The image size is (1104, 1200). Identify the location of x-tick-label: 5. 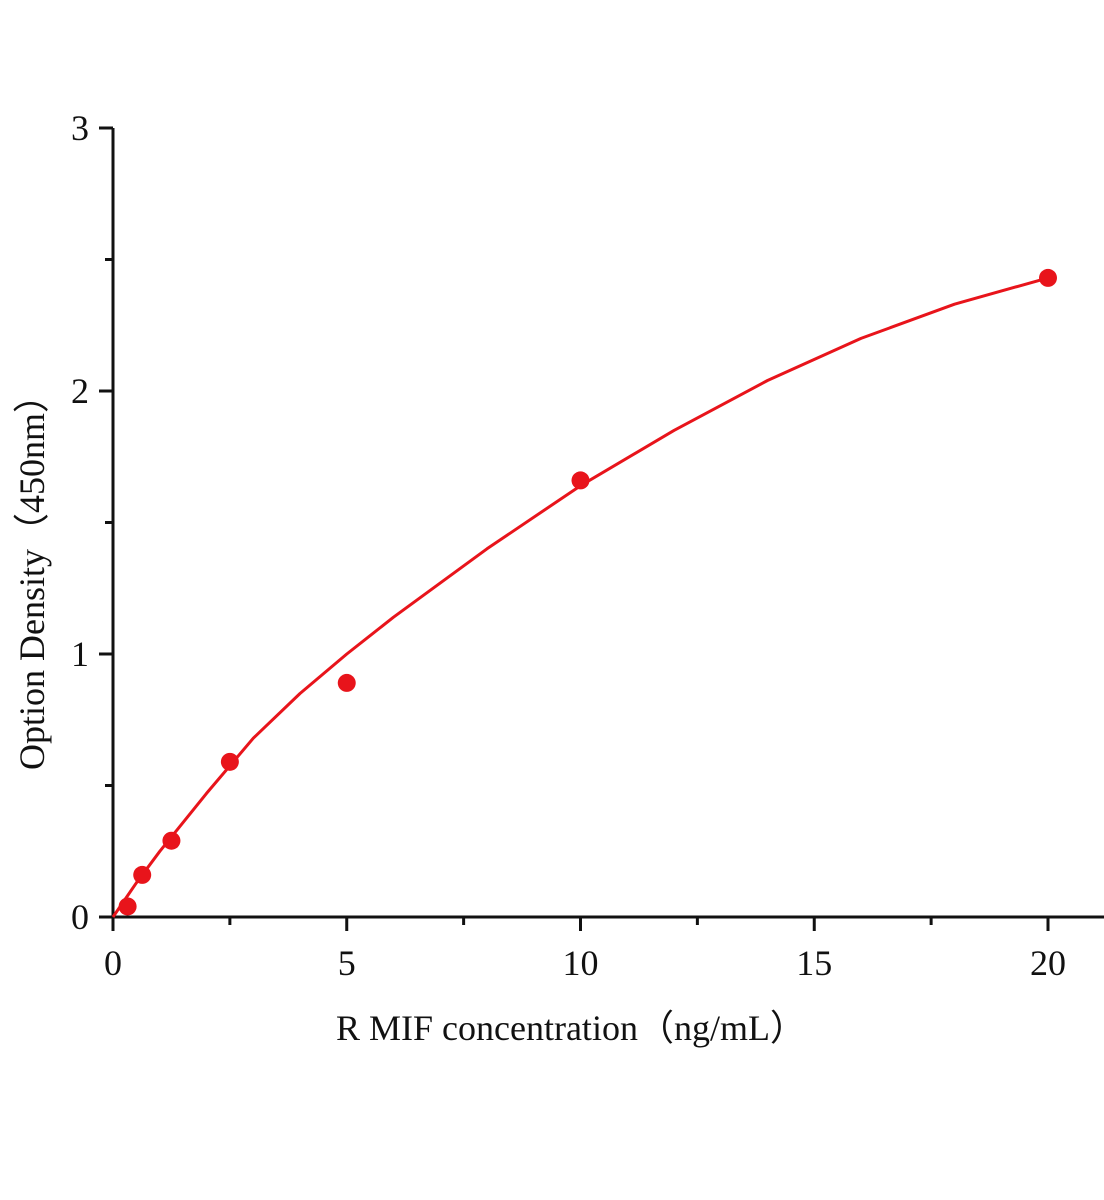
(347, 963).